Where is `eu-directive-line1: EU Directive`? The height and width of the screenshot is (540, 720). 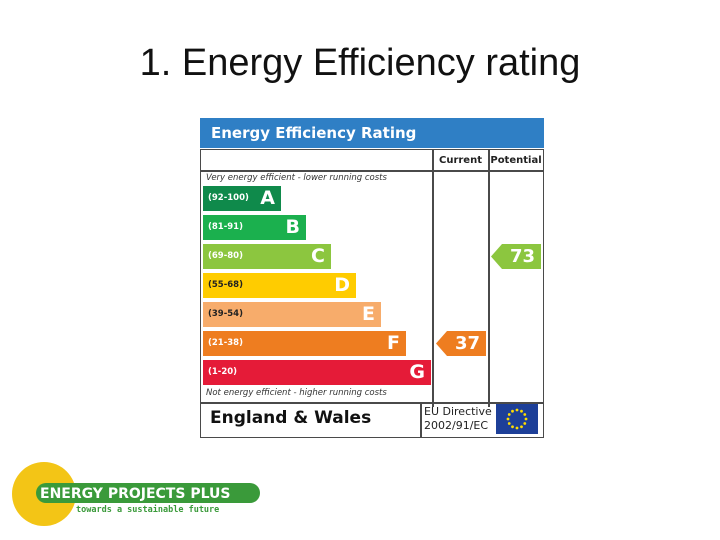 eu-directive-line1: EU Directive is located at coordinates (458, 411).